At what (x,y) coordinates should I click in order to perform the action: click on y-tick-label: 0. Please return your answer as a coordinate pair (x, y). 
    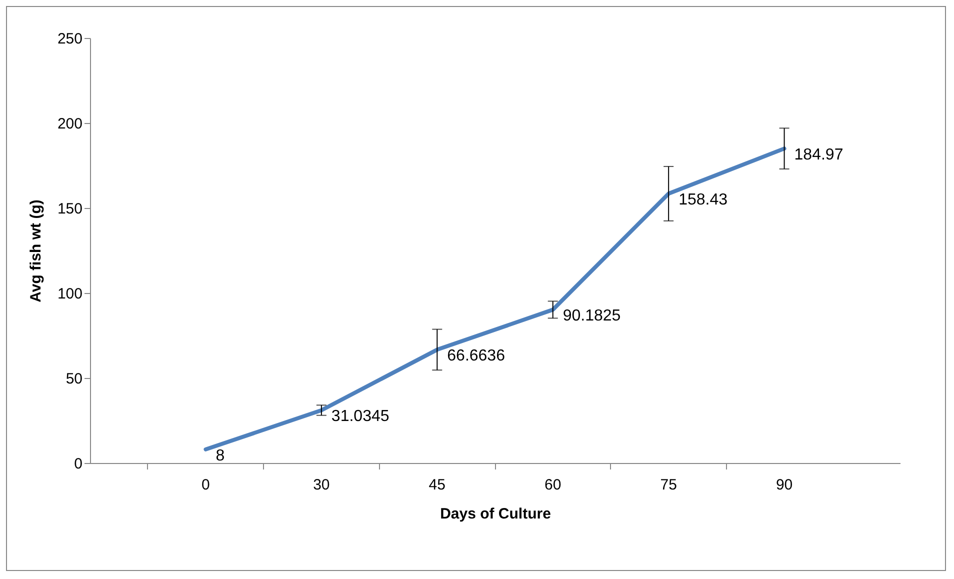
    Looking at the image, I should click on (78, 464).